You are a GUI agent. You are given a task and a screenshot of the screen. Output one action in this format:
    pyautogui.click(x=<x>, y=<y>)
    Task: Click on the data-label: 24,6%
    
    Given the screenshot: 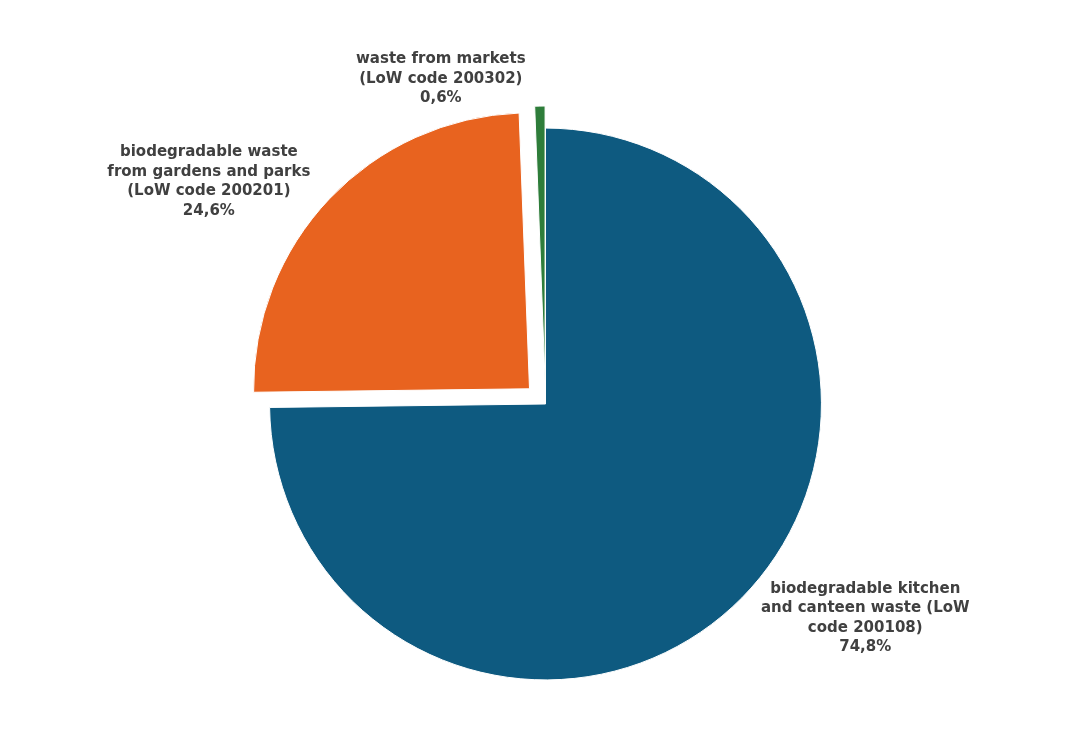 What is the action you would take?
    pyautogui.click(x=208, y=209)
    